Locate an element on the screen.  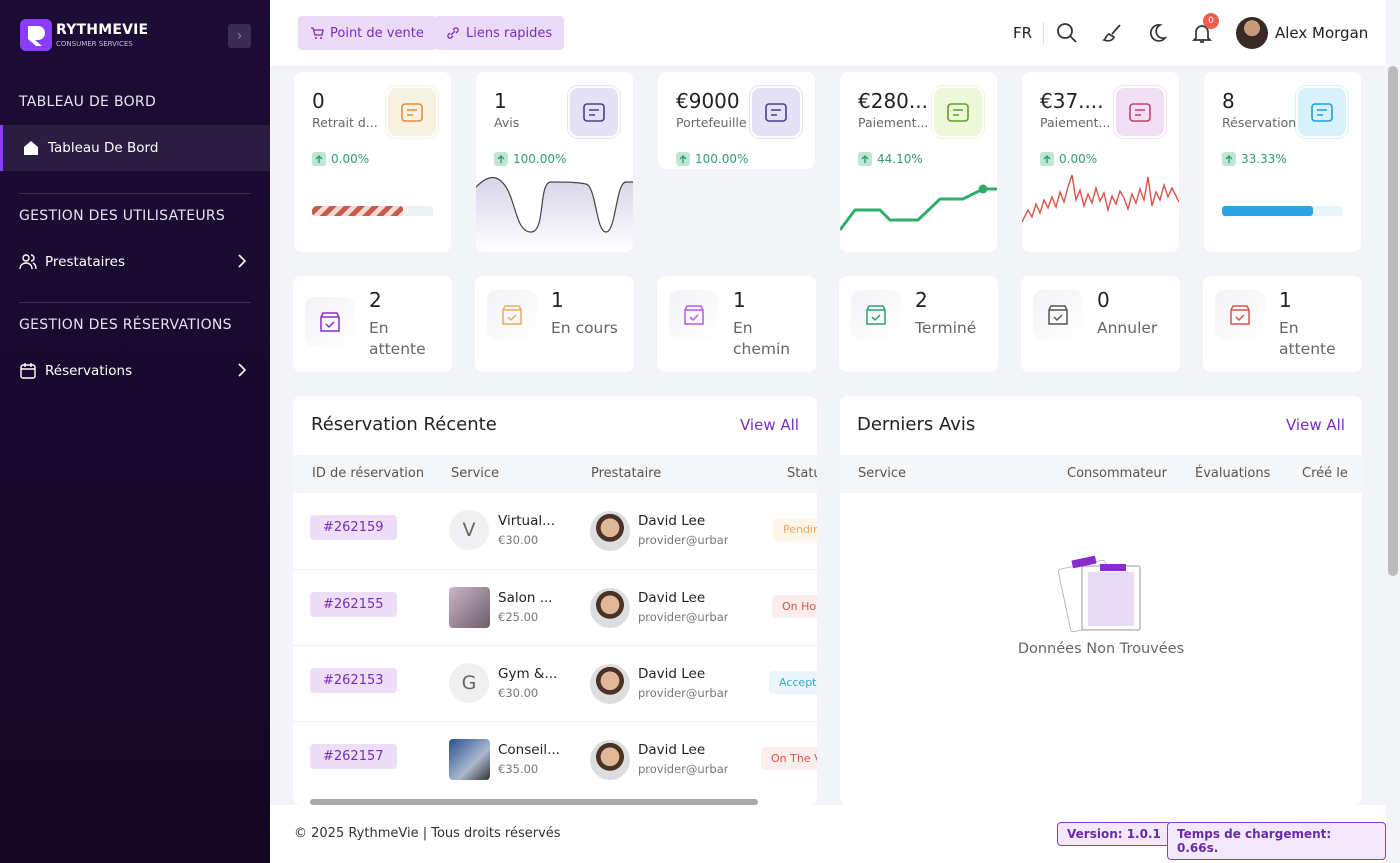
theme-icon is located at coordinates (1157, 33).